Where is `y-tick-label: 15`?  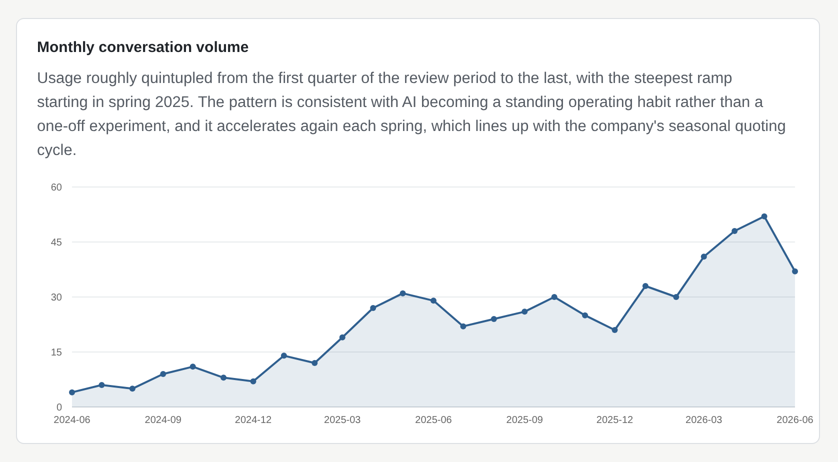
y-tick-label: 15 is located at coordinates (56, 353).